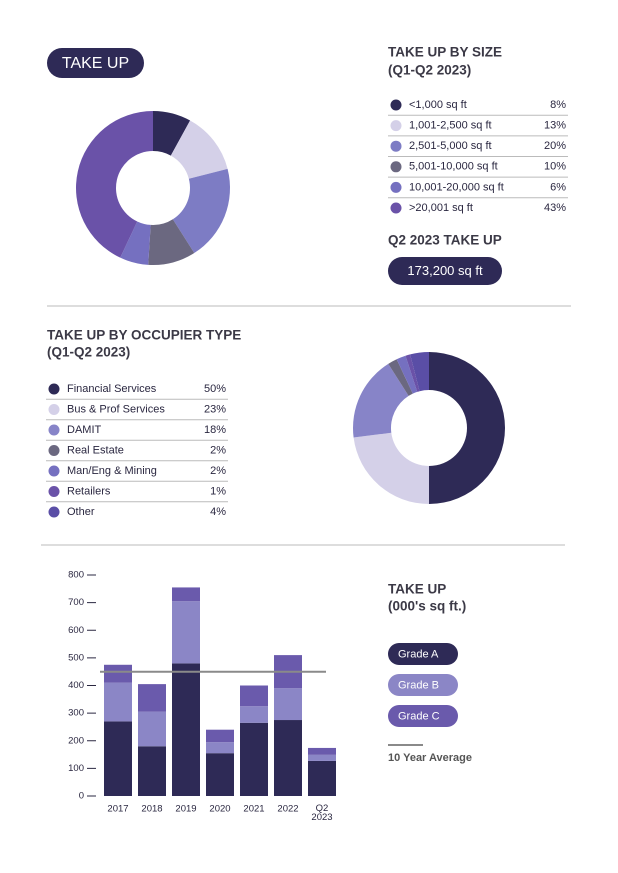 This screenshot has width=618, height=873. Describe the element at coordinates (76, 768) in the screenshot. I see `y-tick-label: 100` at that location.